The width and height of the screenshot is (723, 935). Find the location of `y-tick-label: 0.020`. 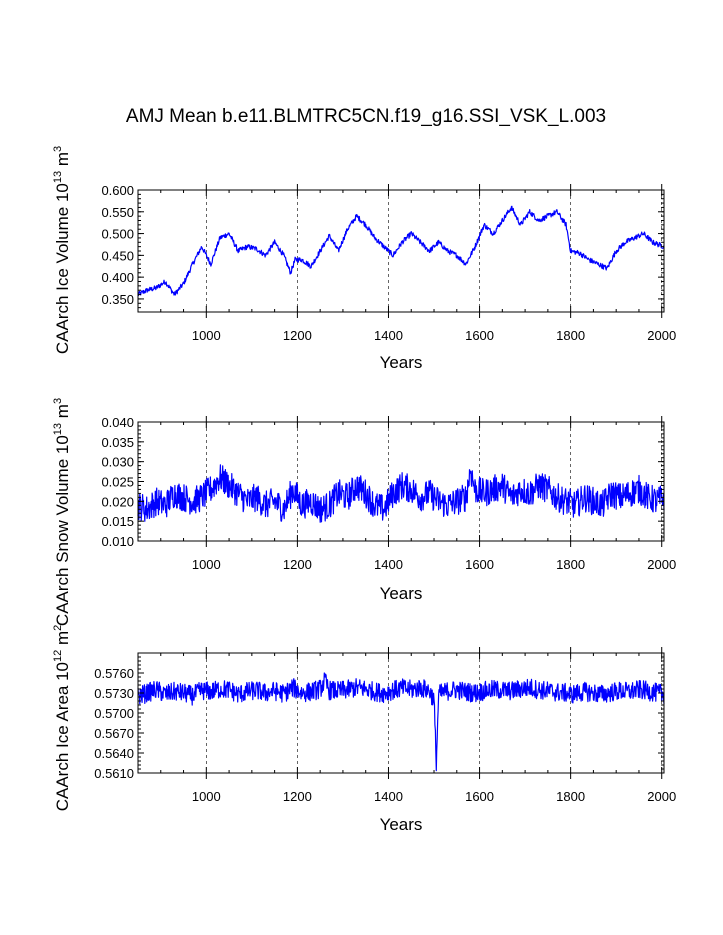

y-tick-label: 0.020 is located at coordinates (117, 501).